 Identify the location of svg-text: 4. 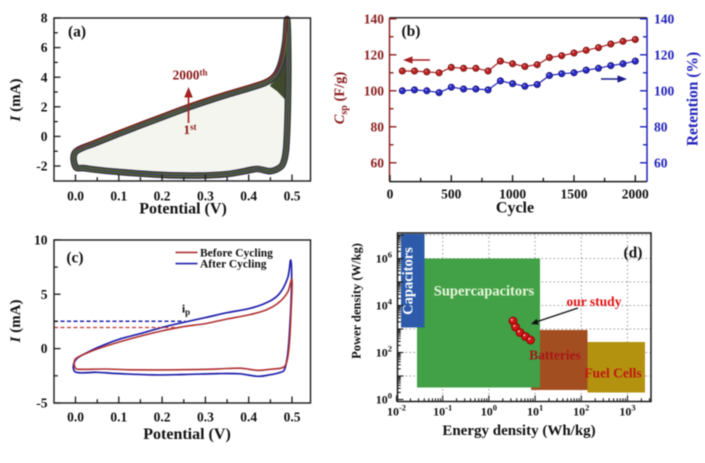
(44, 77).